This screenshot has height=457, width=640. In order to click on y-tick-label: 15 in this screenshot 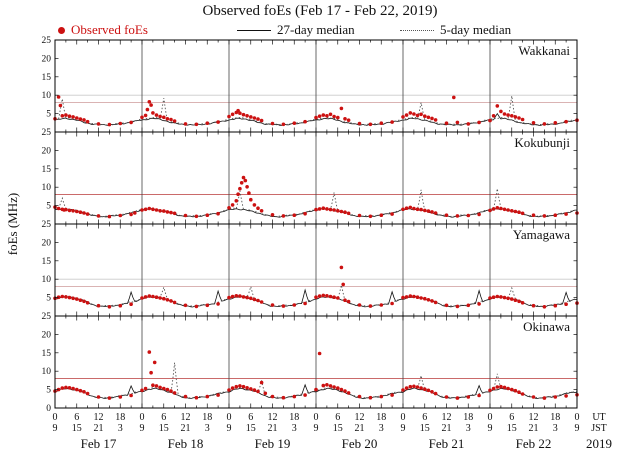, I will do `click(47, 170)`.